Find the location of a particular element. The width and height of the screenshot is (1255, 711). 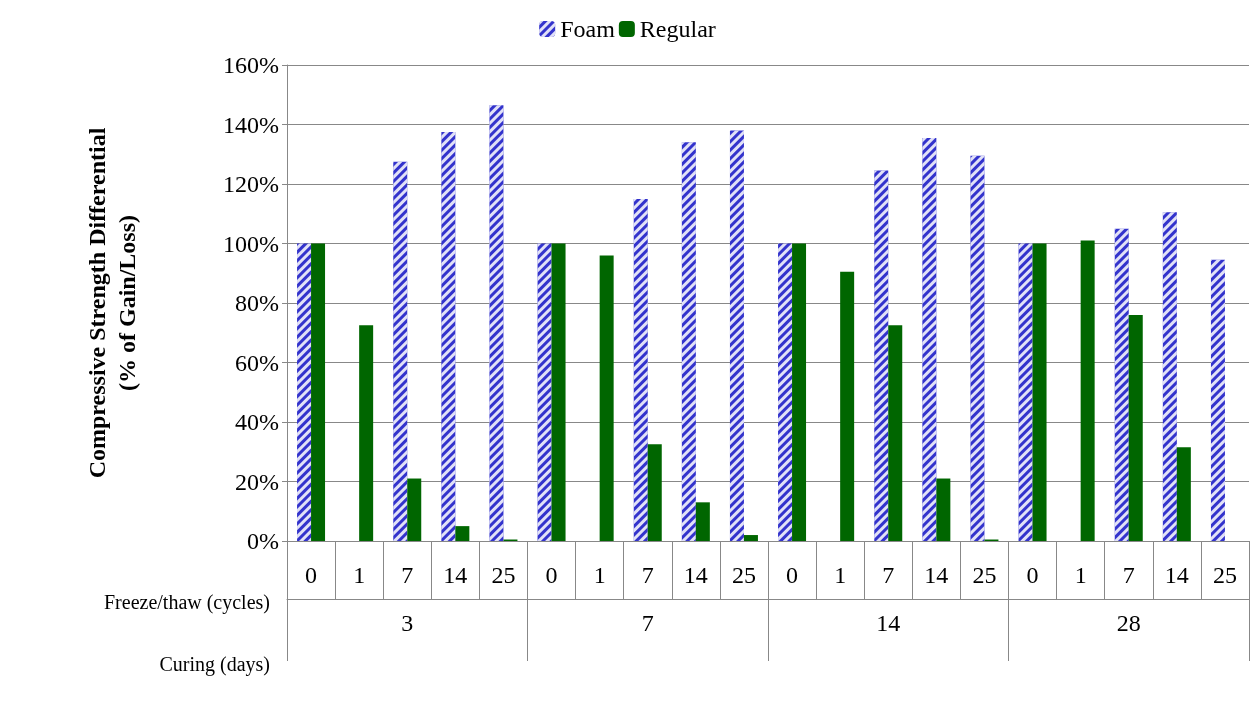

y-tick-label: 140% is located at coordinates (251, 124).